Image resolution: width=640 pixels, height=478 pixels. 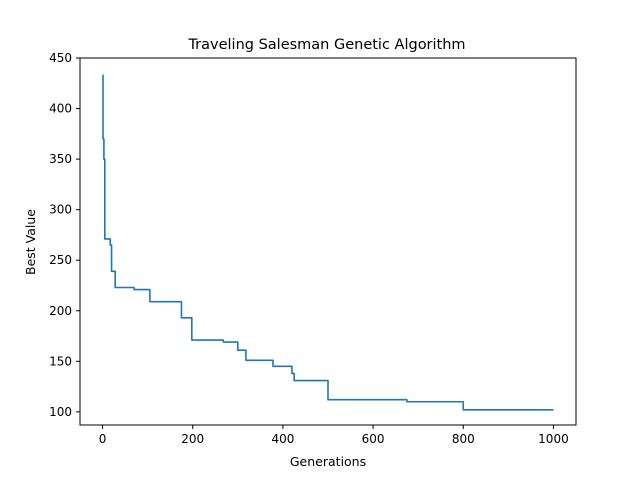 I want to click on y-tick-label: 450, so click(x=60, y=58).